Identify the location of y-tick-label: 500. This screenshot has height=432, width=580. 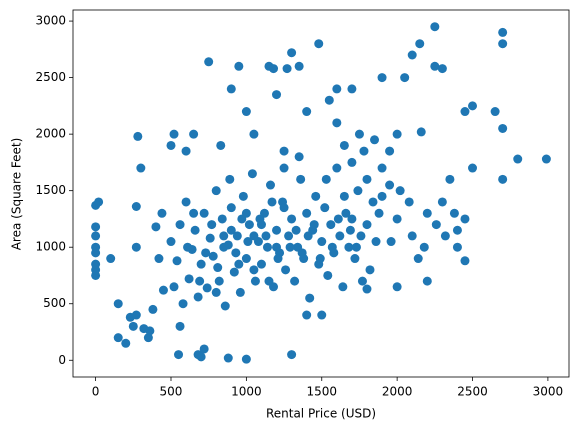
(54, 303).